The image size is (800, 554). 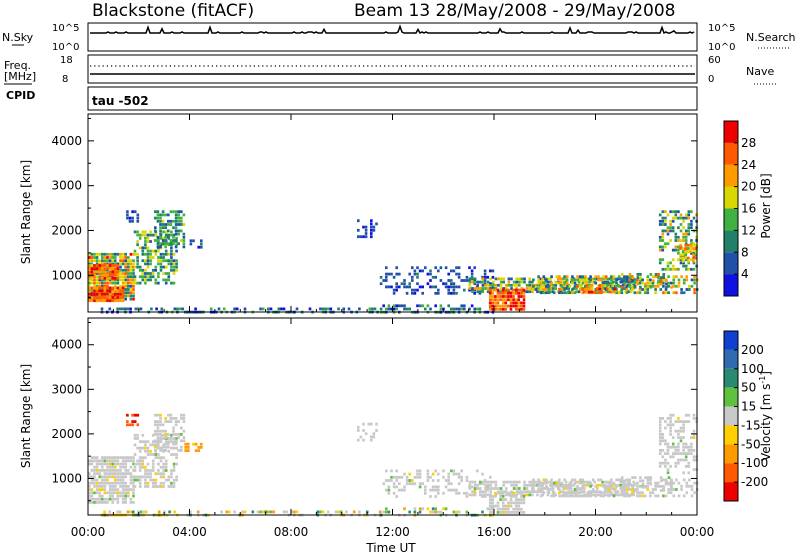 What do you see at coordinates (760, 71) in the screenshot?
I see `nave-label: Nave` at bounding box center [760, 71].